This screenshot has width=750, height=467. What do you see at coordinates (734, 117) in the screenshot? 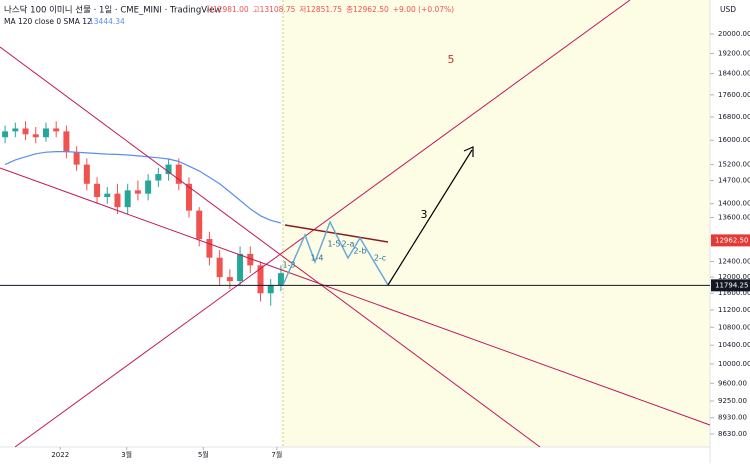
I see `y-tick-label: 16800.00` at bounding box center [734, 117].